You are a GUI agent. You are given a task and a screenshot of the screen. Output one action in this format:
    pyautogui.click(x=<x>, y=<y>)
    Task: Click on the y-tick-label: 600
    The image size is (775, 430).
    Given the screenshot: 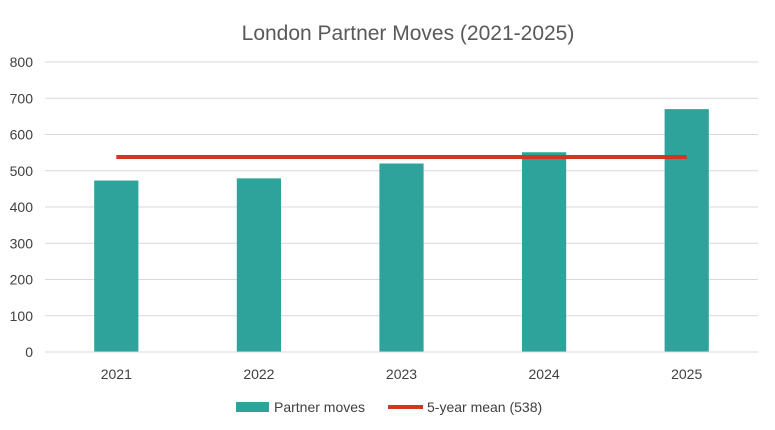 What is the action you would take?
    pyautogui.click(x=22, y=135)
    